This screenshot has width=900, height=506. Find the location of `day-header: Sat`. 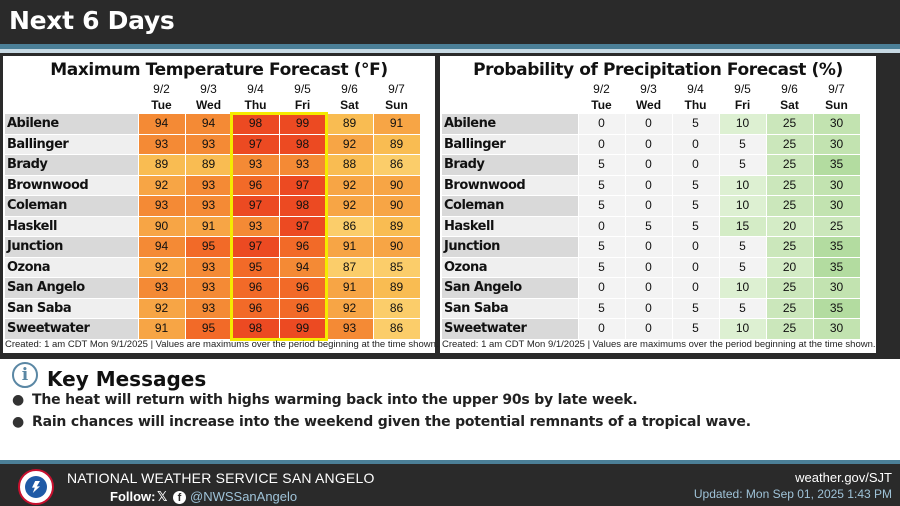

day-header: Sat is located at coordinates (789, 105).